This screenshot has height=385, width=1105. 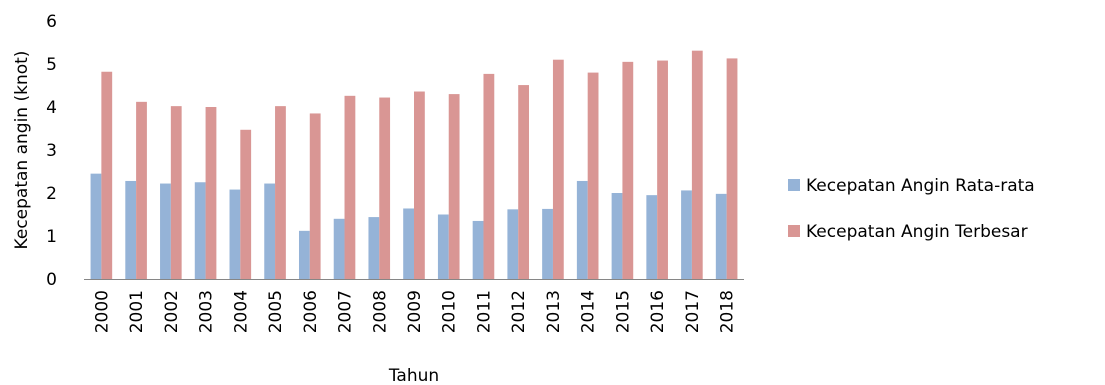 What do you see at coordinates (51, 194) in the screenshot?
I see `y-tick-label: 2` at bounding box center [51, 194].